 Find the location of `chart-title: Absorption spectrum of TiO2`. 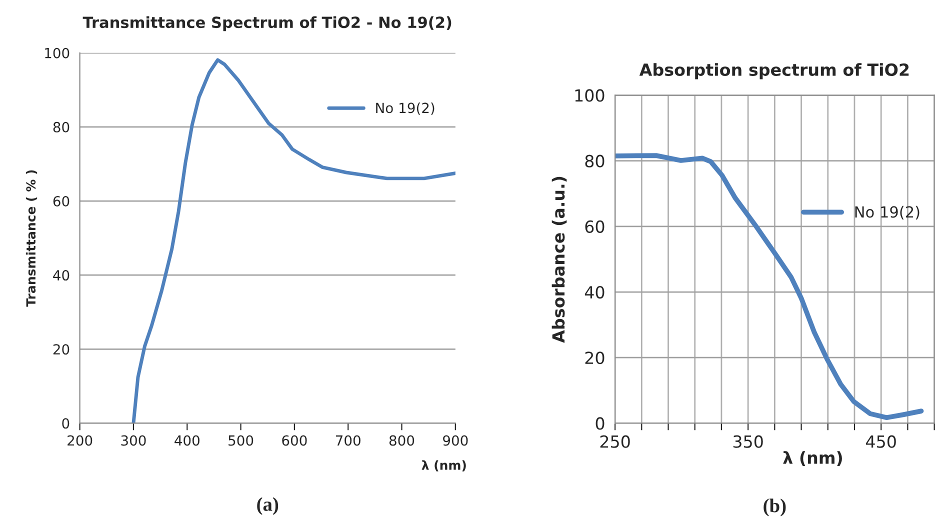

chart-title: Absorption spectrum of TiO2 is located at coordinates (774, 71).